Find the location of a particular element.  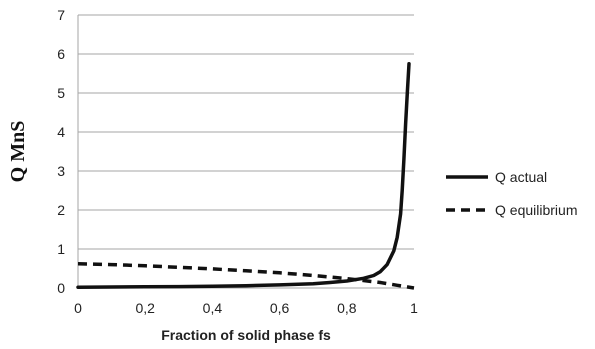

x-tick-label: 0,4 is located at coordinates (213, 308).